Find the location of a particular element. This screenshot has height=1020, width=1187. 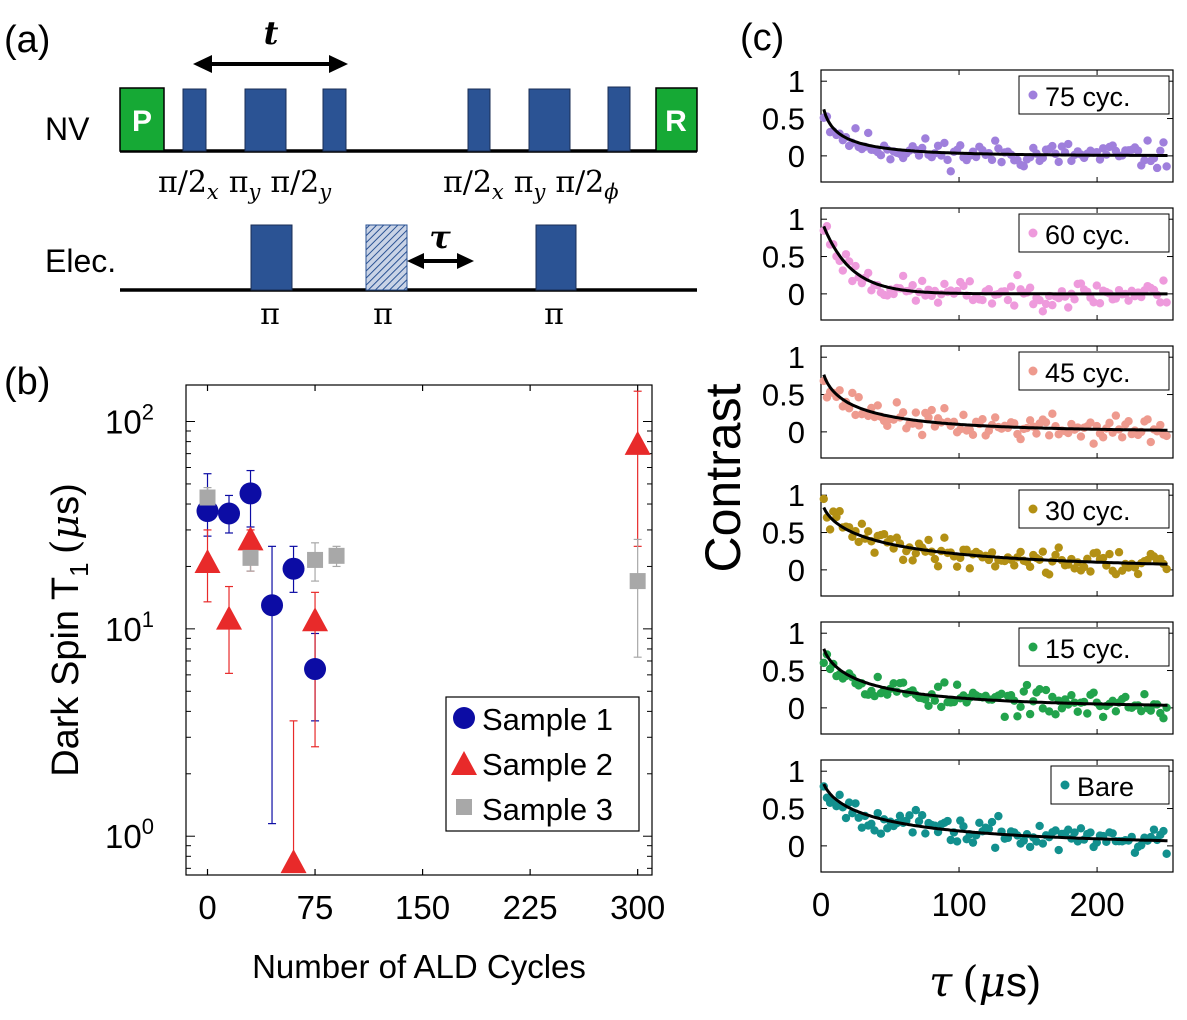

xlabel-unit-prefix: ( is located at coordinates (970, 981).